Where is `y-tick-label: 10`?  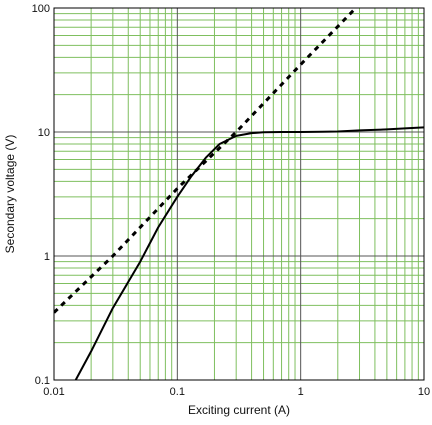 y-tick-label: 10 is located at coordinates (44, 133).